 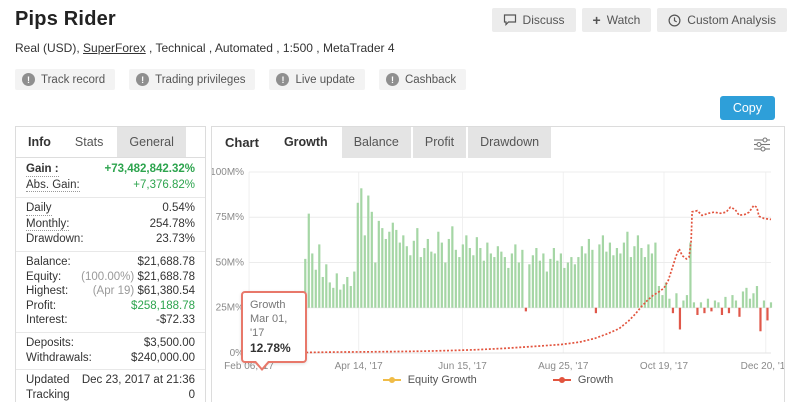 I want to click on stat-value: $258,188.78, so click(x=163, y=305).